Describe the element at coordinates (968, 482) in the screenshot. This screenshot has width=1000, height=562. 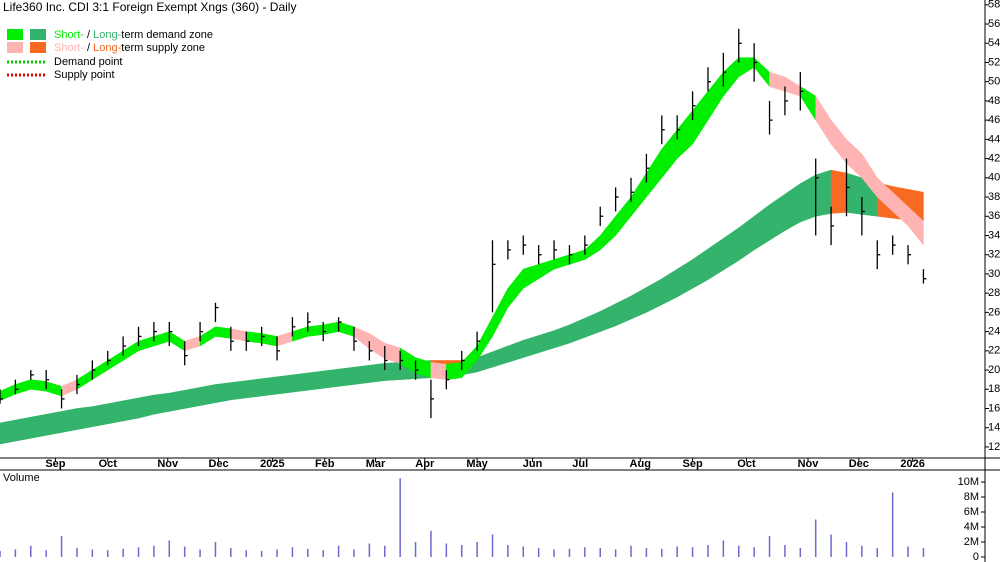
I see `volume-tick-label: 10M` at that location.